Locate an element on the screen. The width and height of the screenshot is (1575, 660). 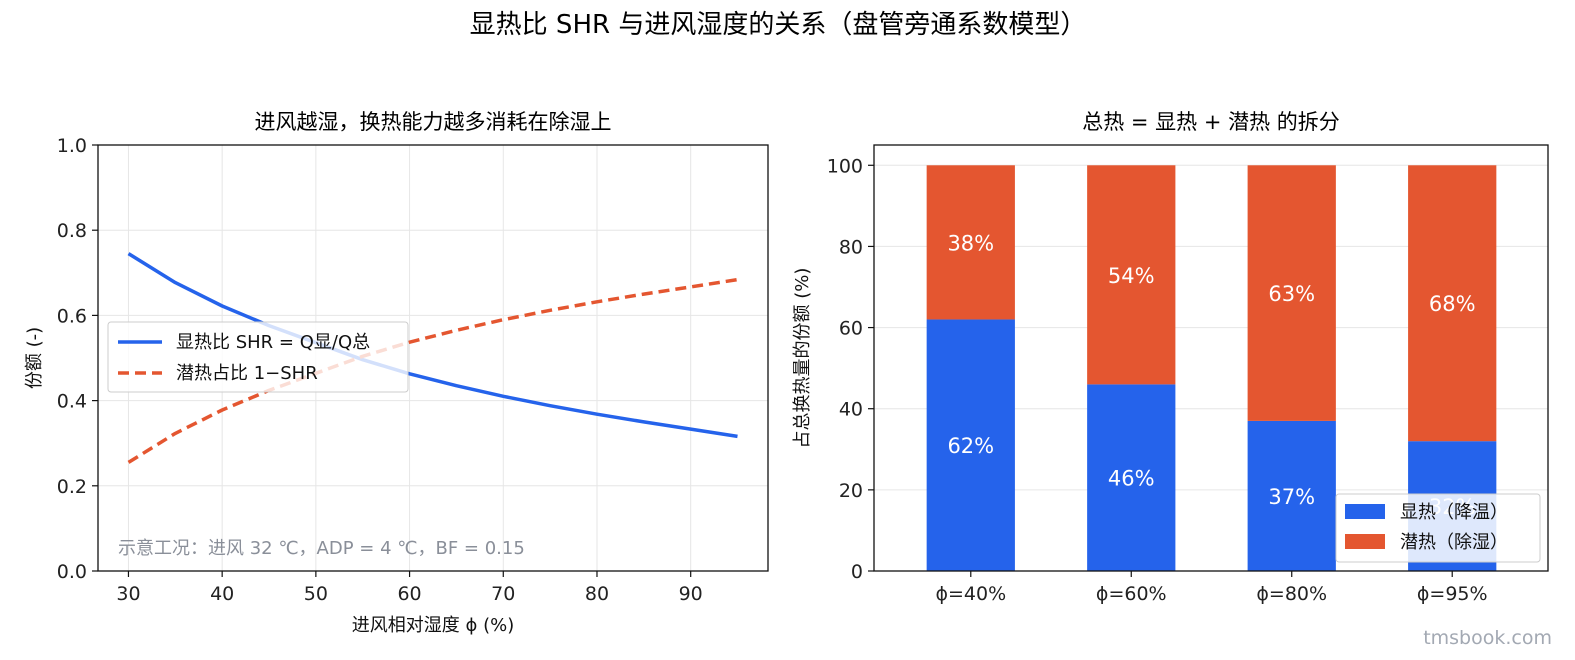
watermark: tmsbook.com is located at coordinates (1487, 638).